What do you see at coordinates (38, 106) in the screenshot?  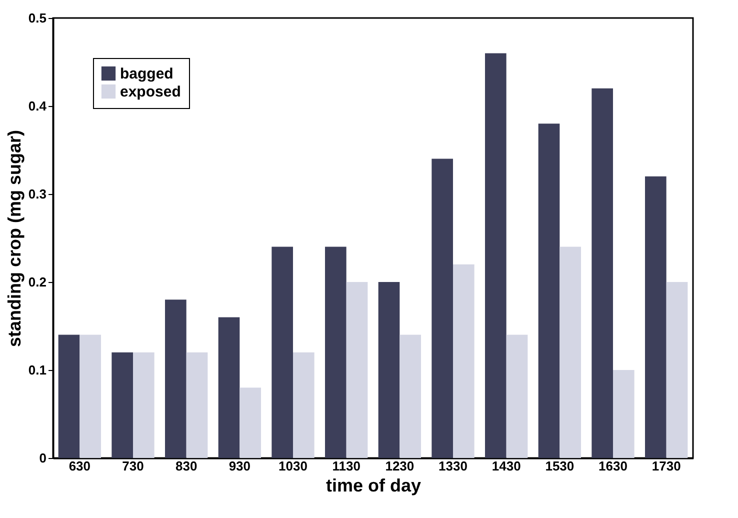 I see `y-tick-label: 0.4` at bounding box center [38, 106].